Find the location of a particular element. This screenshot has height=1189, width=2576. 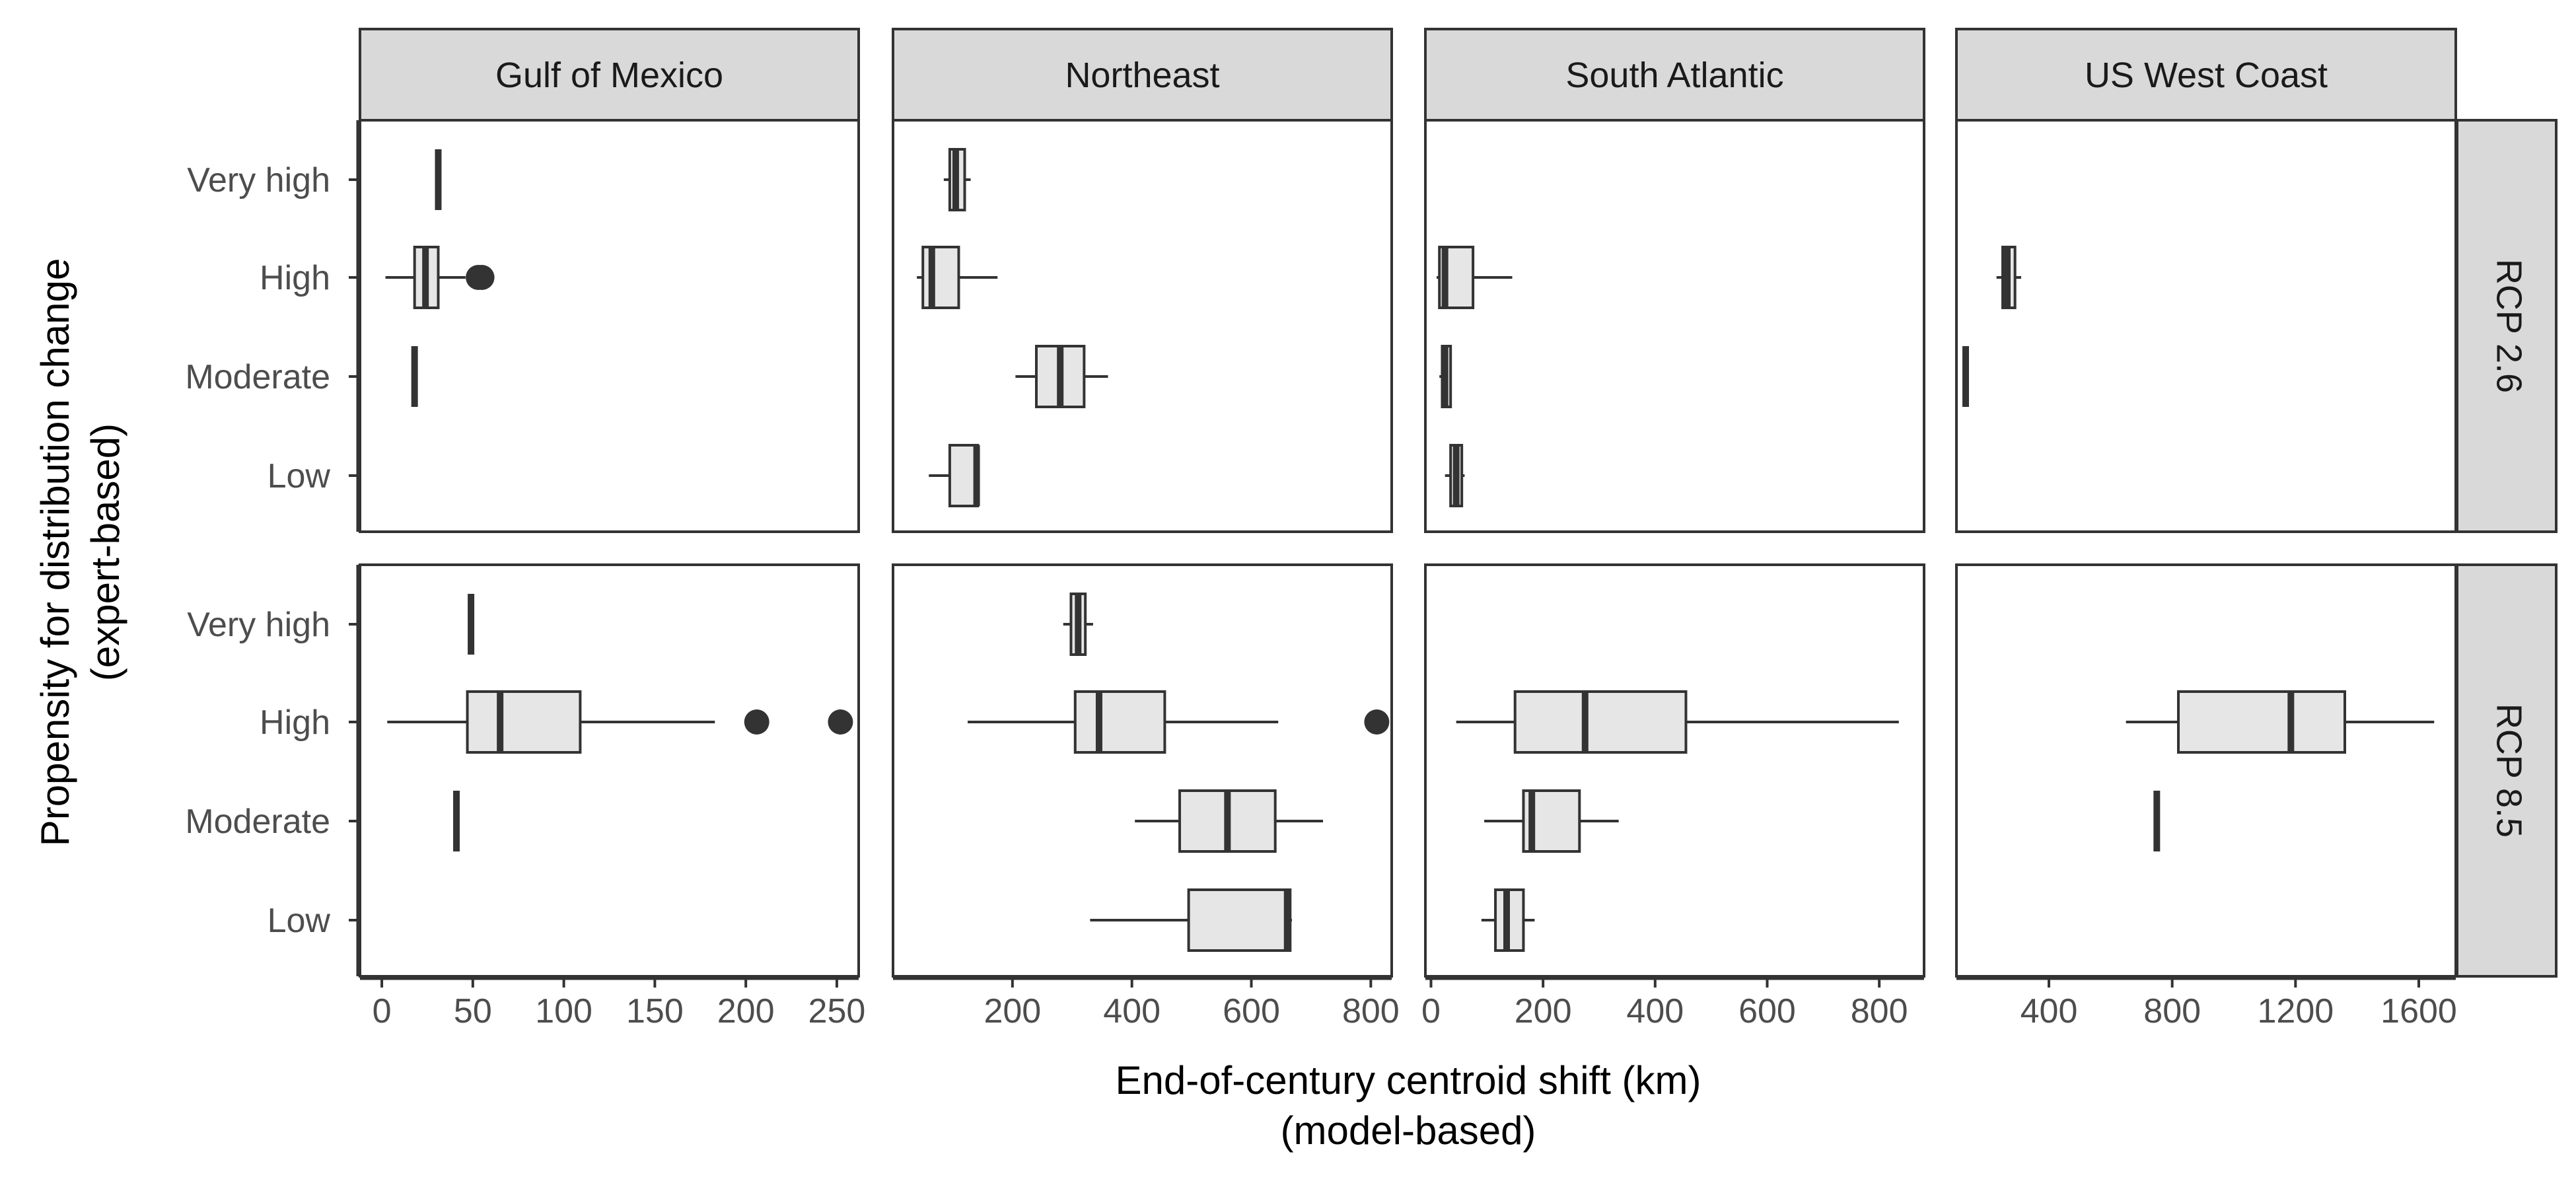

y-axis-title-group: Propensity for distribution change is located at coordinates (55, 552).